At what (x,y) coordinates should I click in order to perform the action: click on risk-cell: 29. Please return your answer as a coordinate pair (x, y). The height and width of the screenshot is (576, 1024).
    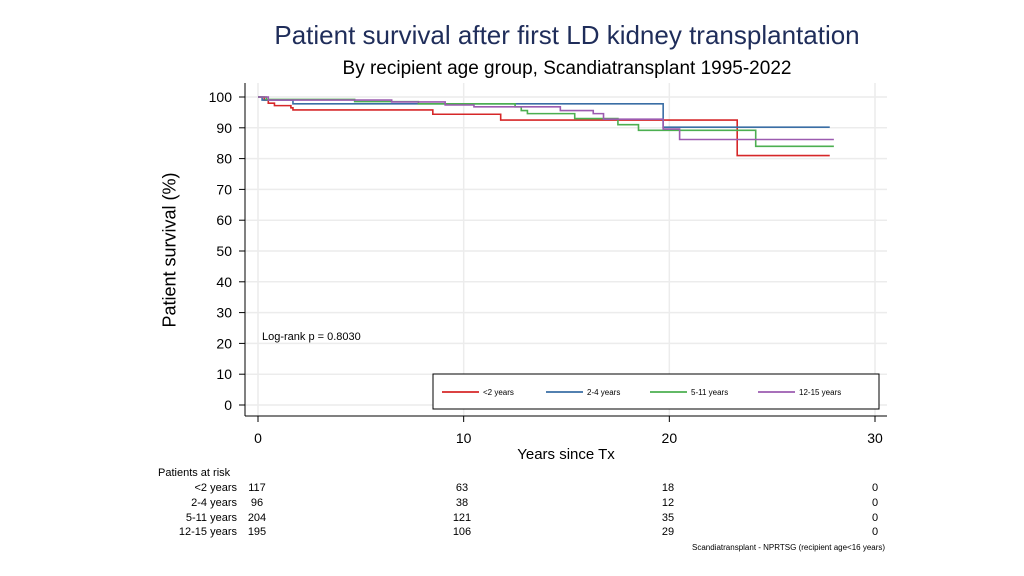
    Looking at the image, I should click on (668, 532).